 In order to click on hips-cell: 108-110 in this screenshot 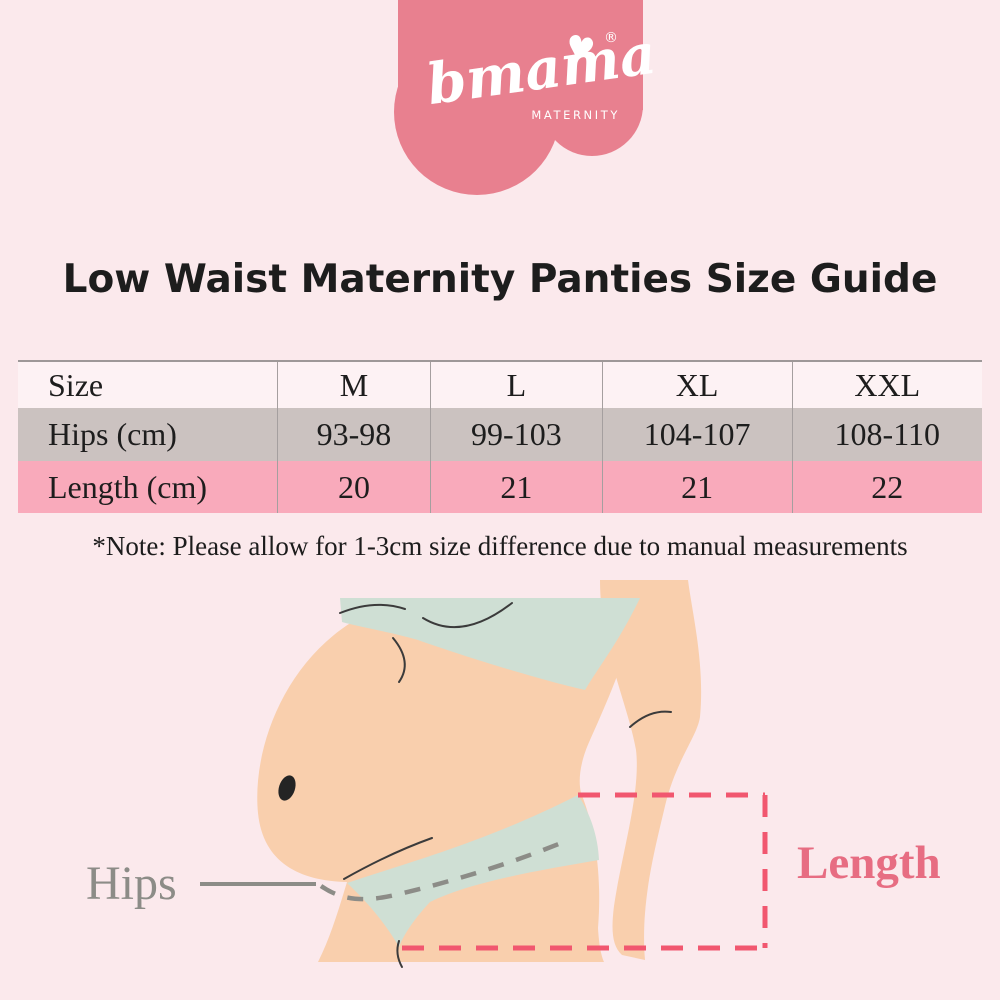, I will do `click(886, 434)`.